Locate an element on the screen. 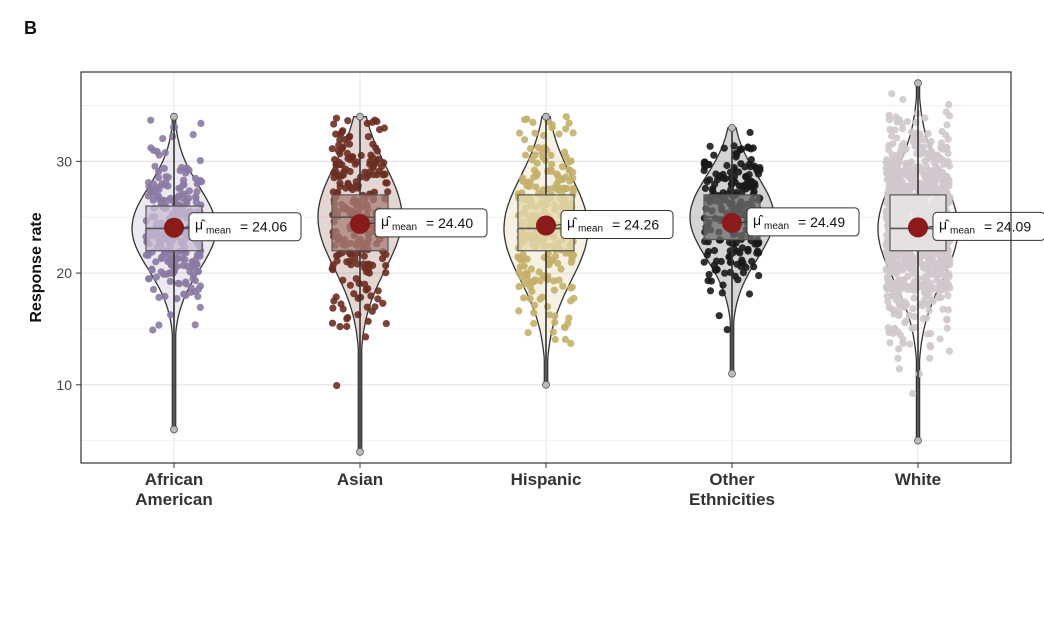 The height and width of the screenshot is (624, 1044). mean-marker is located at coordinates (732, 222).